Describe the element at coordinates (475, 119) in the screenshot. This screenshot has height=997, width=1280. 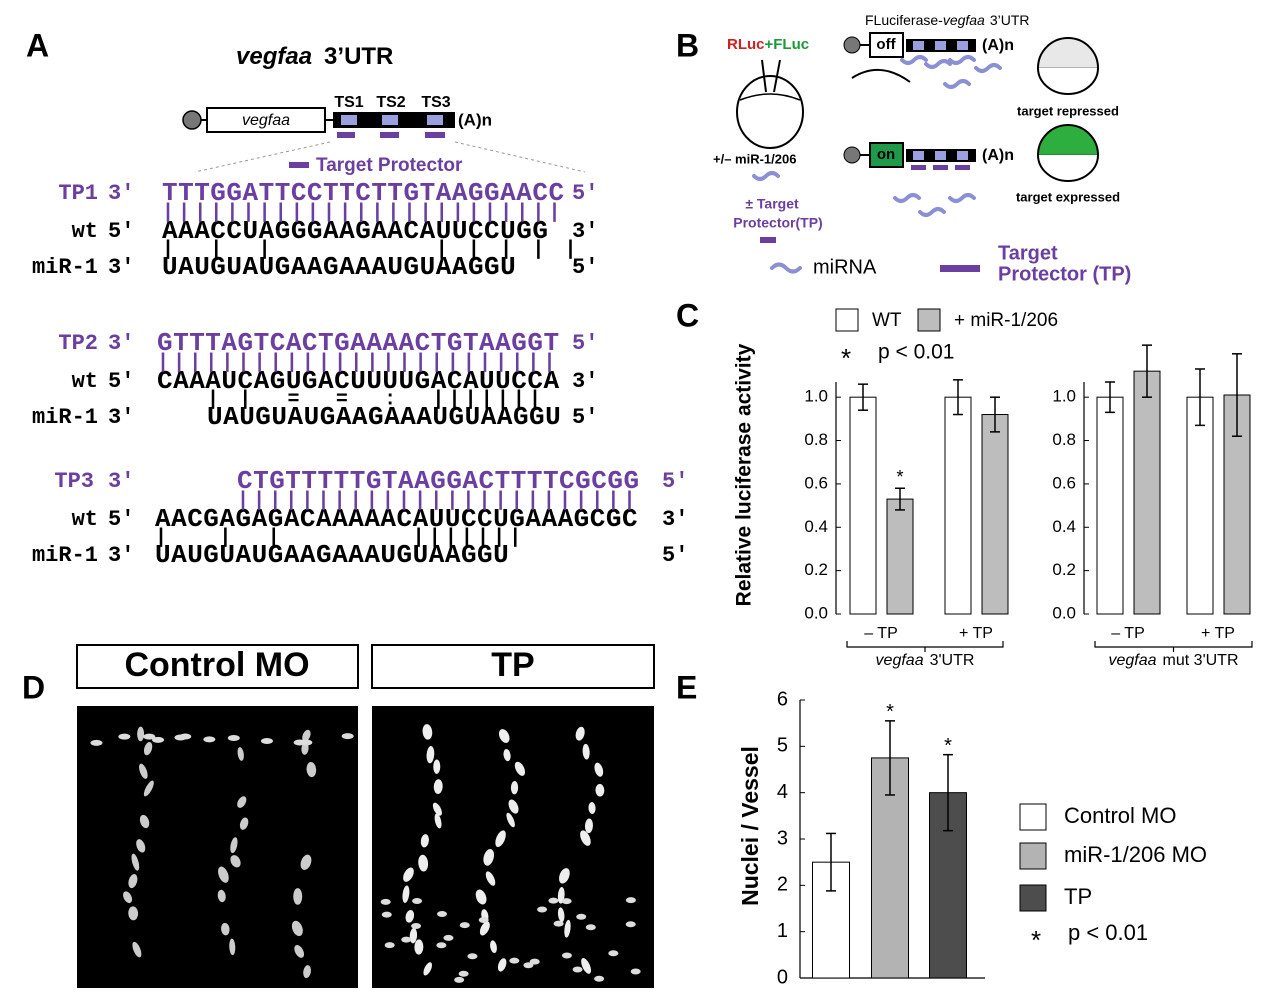
I see `polya: (A)n` at that location.